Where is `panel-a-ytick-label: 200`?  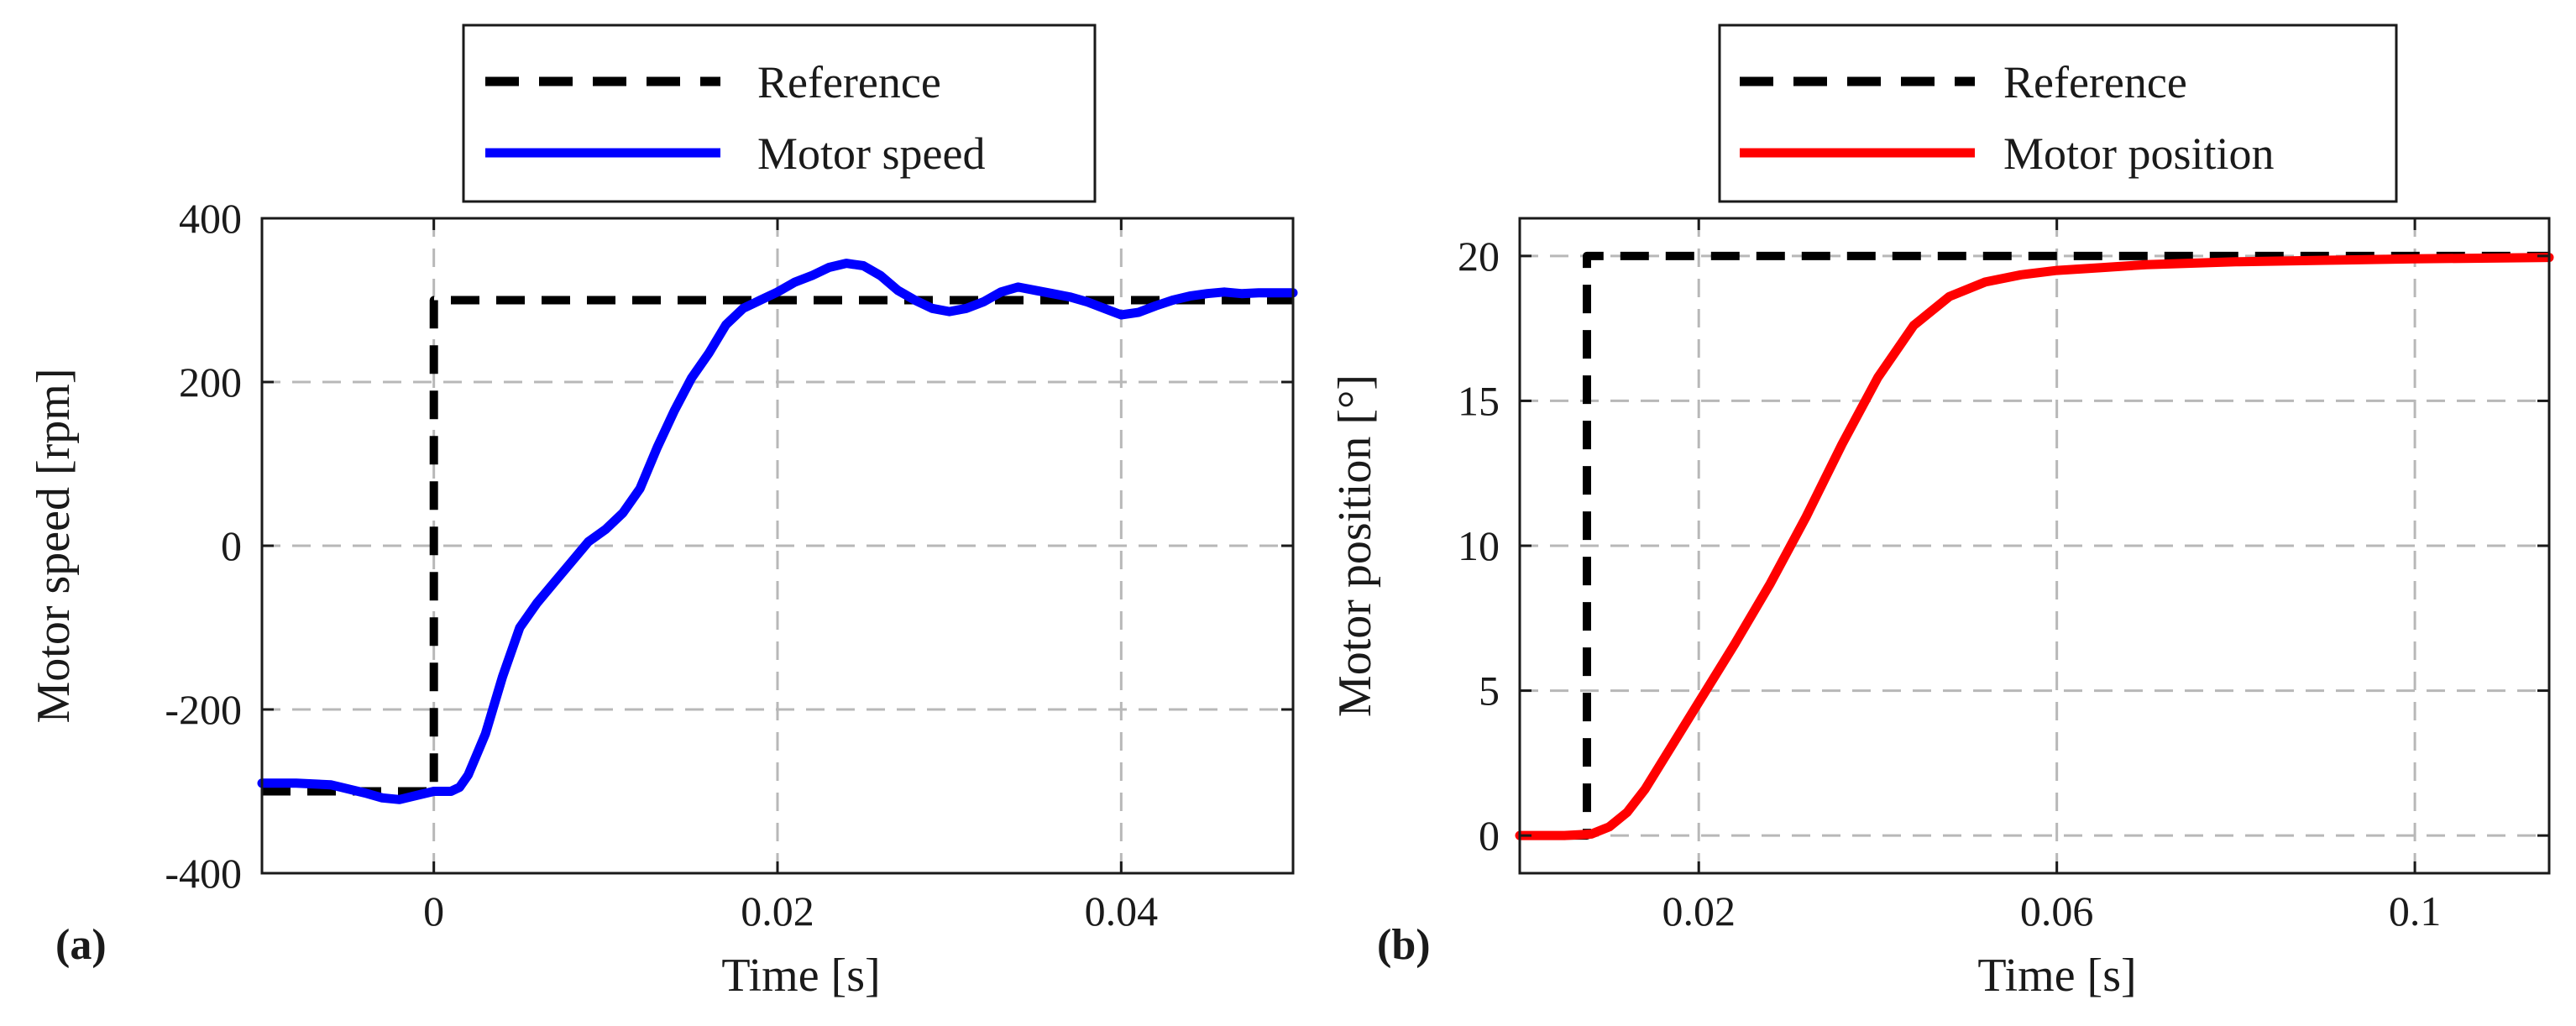 panel-a-ytick-label: 200 is located at coordinates (211, 383).